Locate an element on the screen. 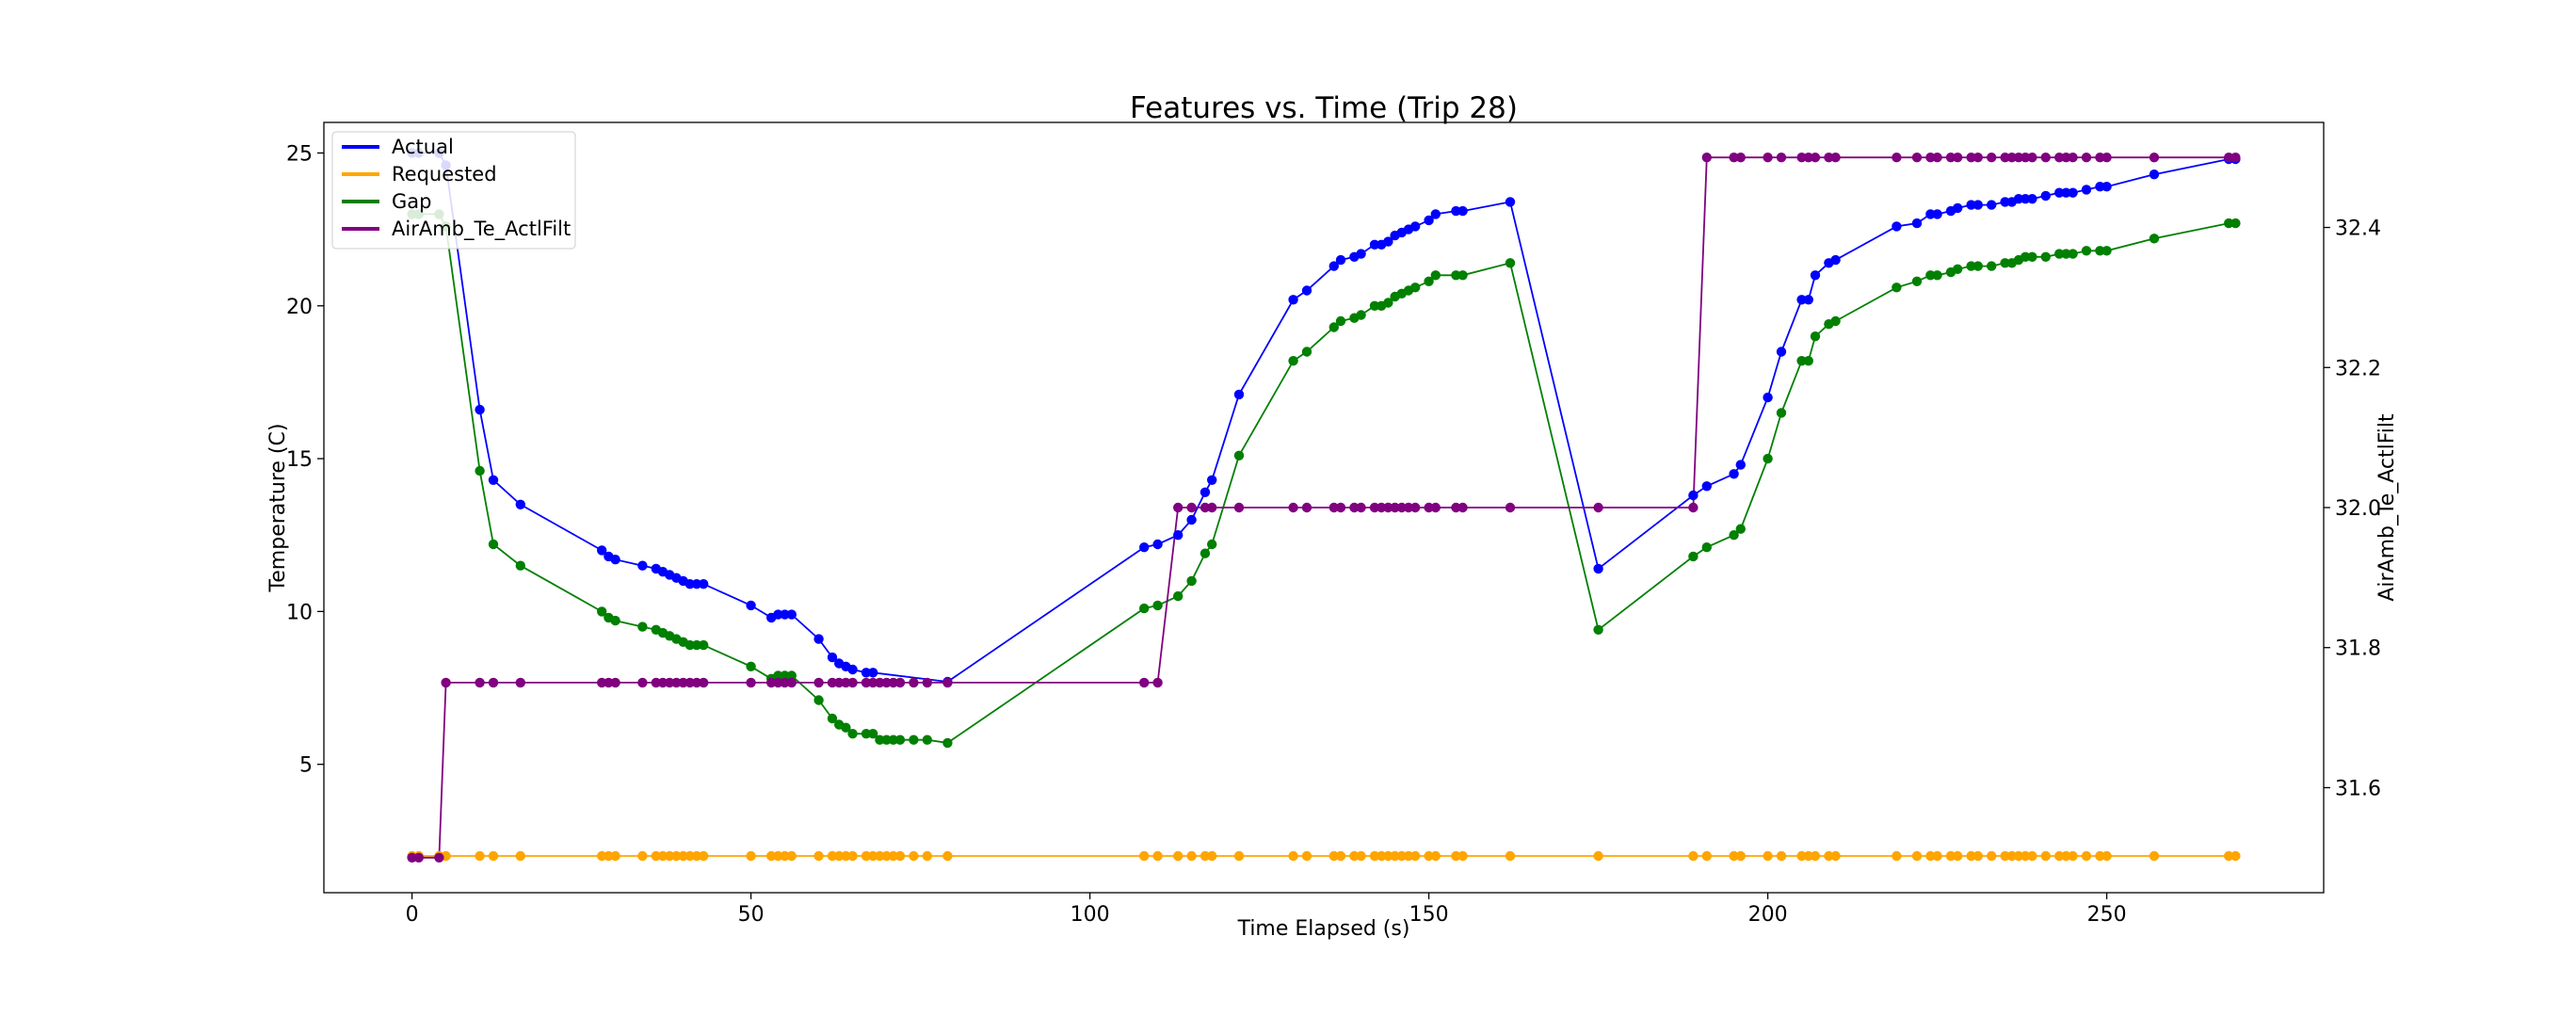 The width and height of the screenshot is (2576, 1017). x-tick-label: 50 is located at coordinates (751, 915).